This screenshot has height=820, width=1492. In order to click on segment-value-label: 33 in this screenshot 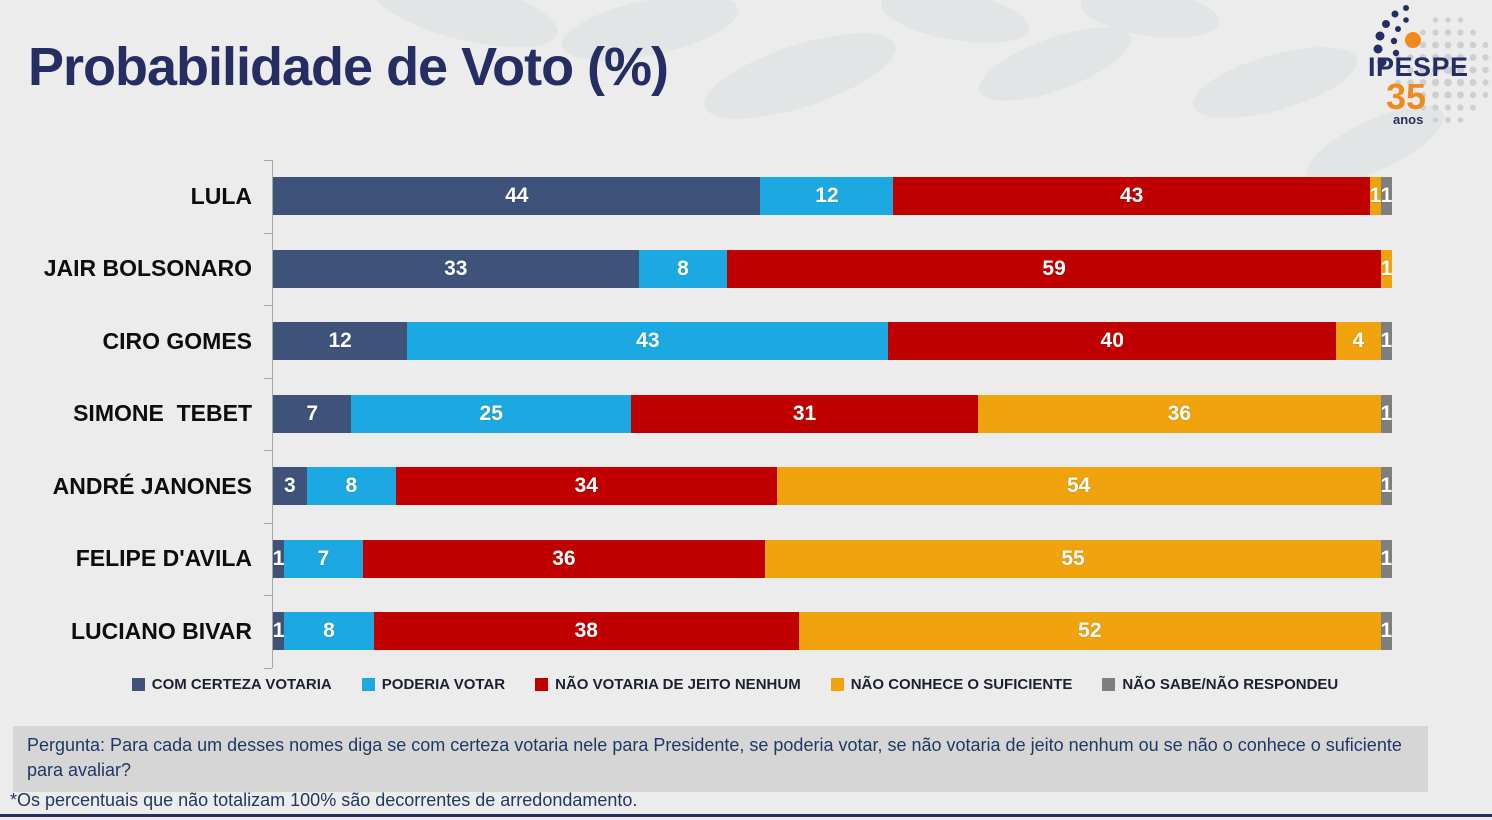, I will do `click(456, 268)`.